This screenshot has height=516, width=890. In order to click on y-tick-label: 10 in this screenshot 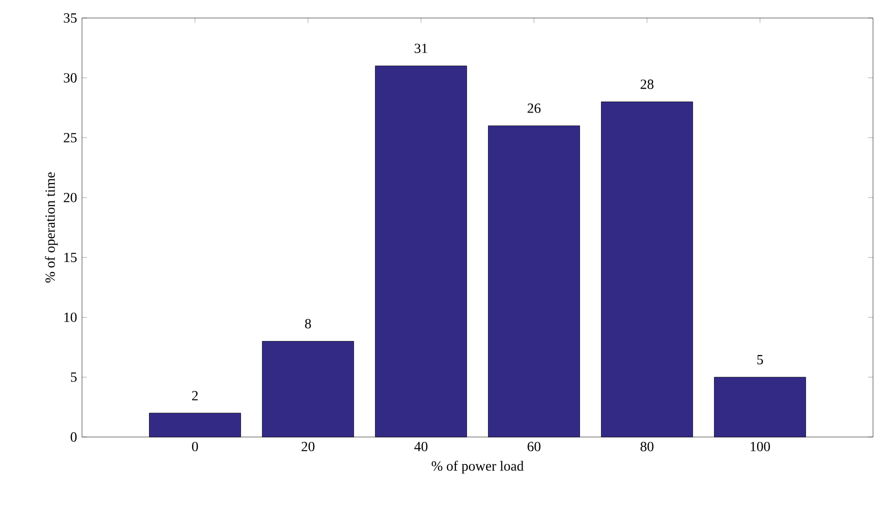, I will do `click(70, 317)`.